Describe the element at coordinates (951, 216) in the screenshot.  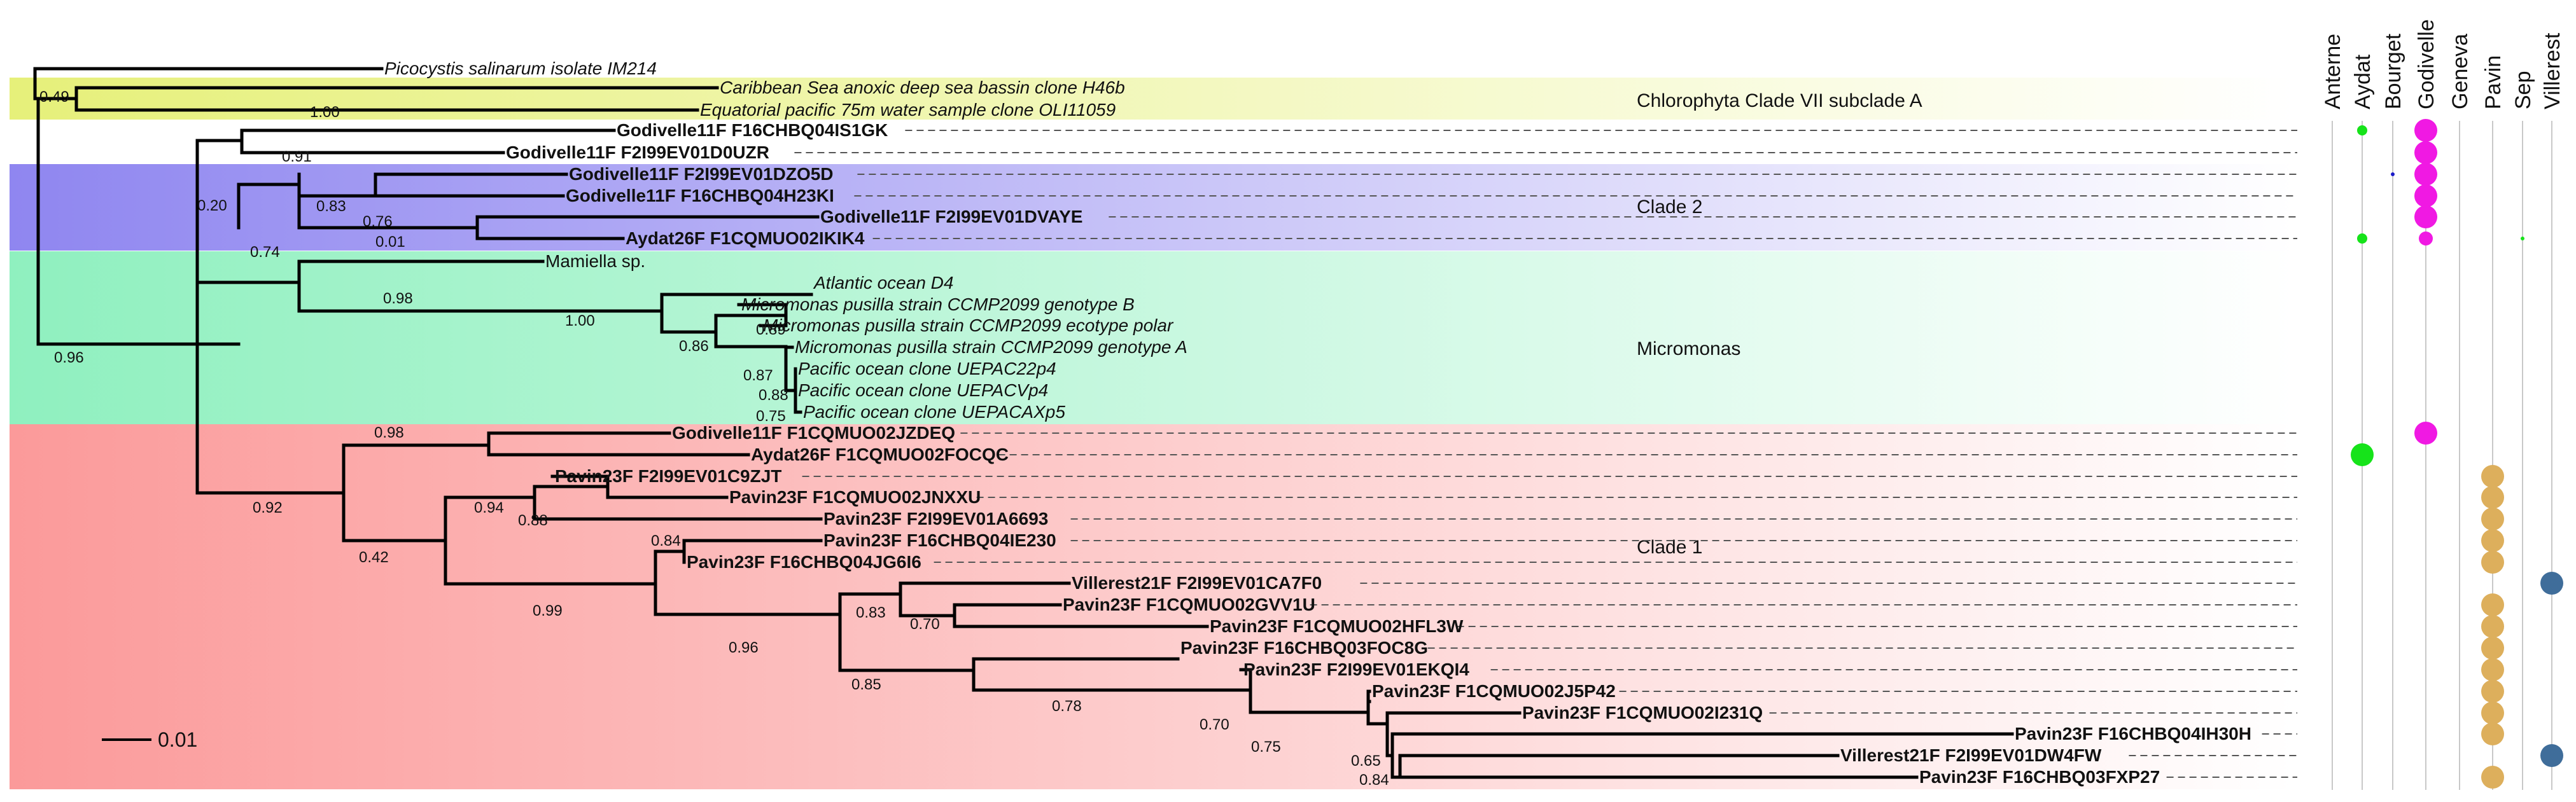
I see `tip-label: Godivelle11F F2I99EV01DVAYE` at that location.